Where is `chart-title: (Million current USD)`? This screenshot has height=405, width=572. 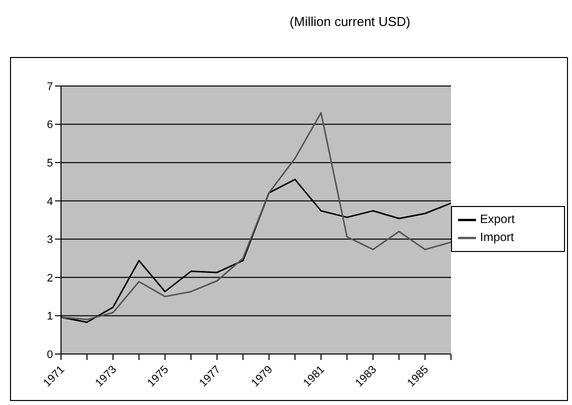
chart-title: (Million current USD) is located at coordinates (350, 21).